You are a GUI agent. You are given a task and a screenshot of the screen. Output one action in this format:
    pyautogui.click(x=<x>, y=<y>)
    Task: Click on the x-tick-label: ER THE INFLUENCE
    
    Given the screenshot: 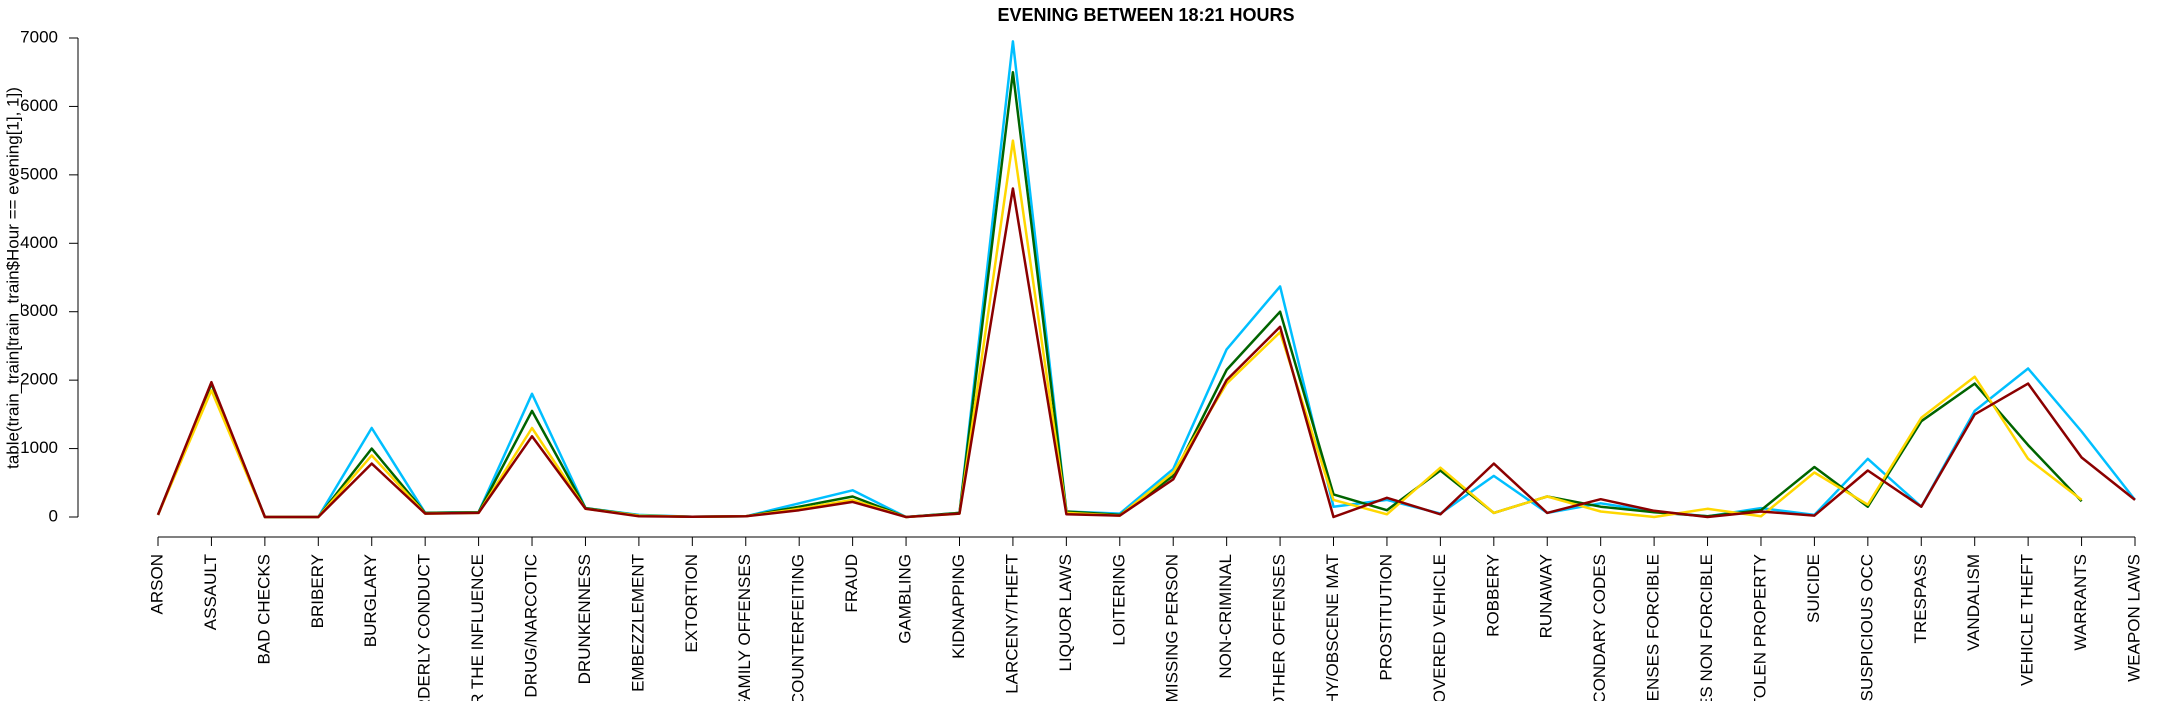 What is the action you would take?
    pyautogui.click(x=477, y=627)
    